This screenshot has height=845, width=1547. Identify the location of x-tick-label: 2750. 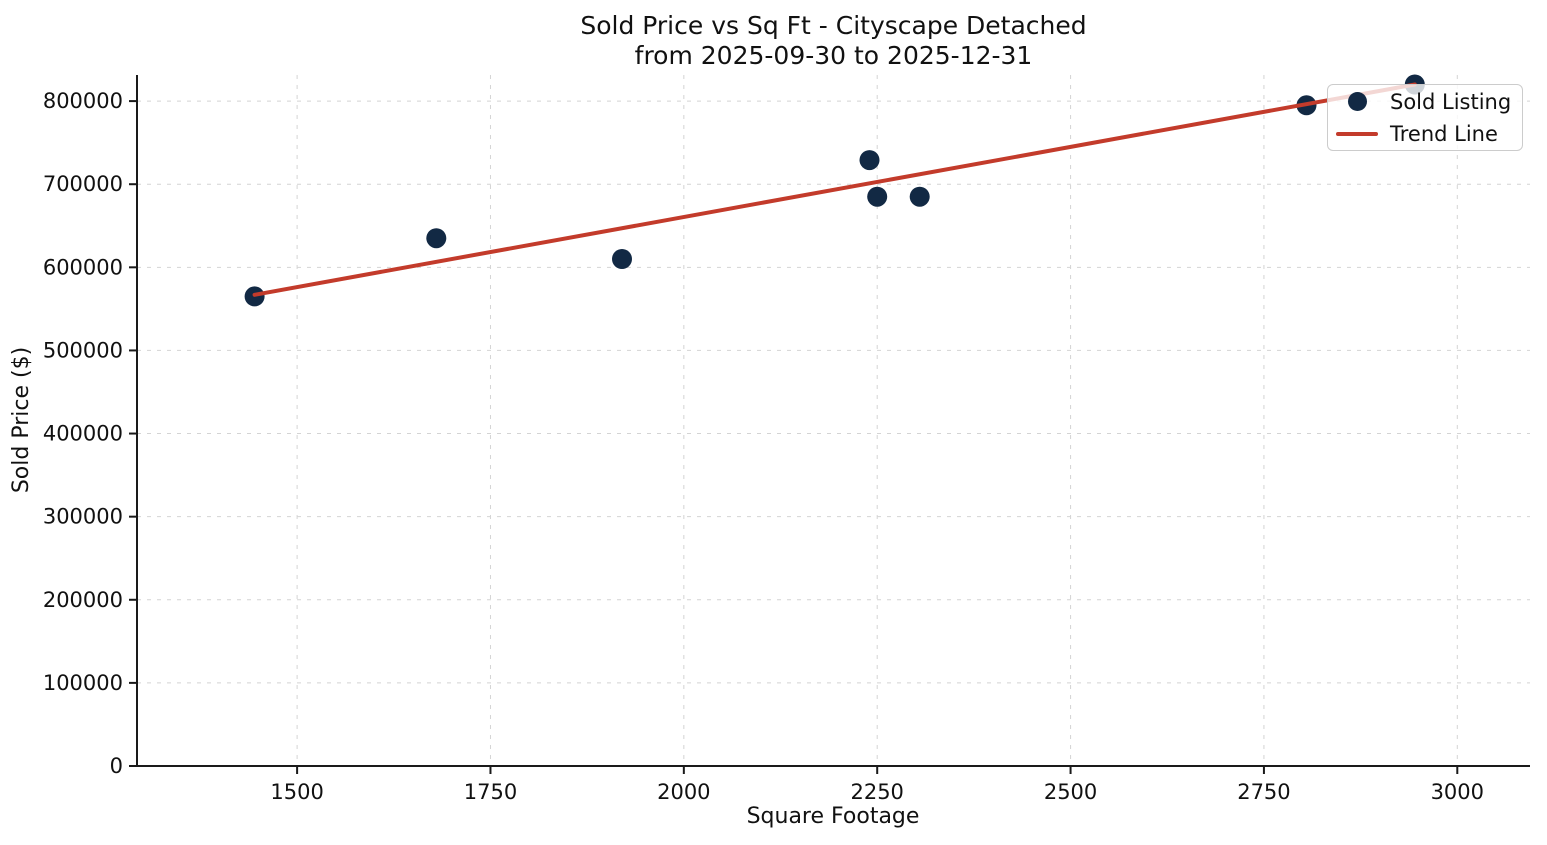
(1263, 792).